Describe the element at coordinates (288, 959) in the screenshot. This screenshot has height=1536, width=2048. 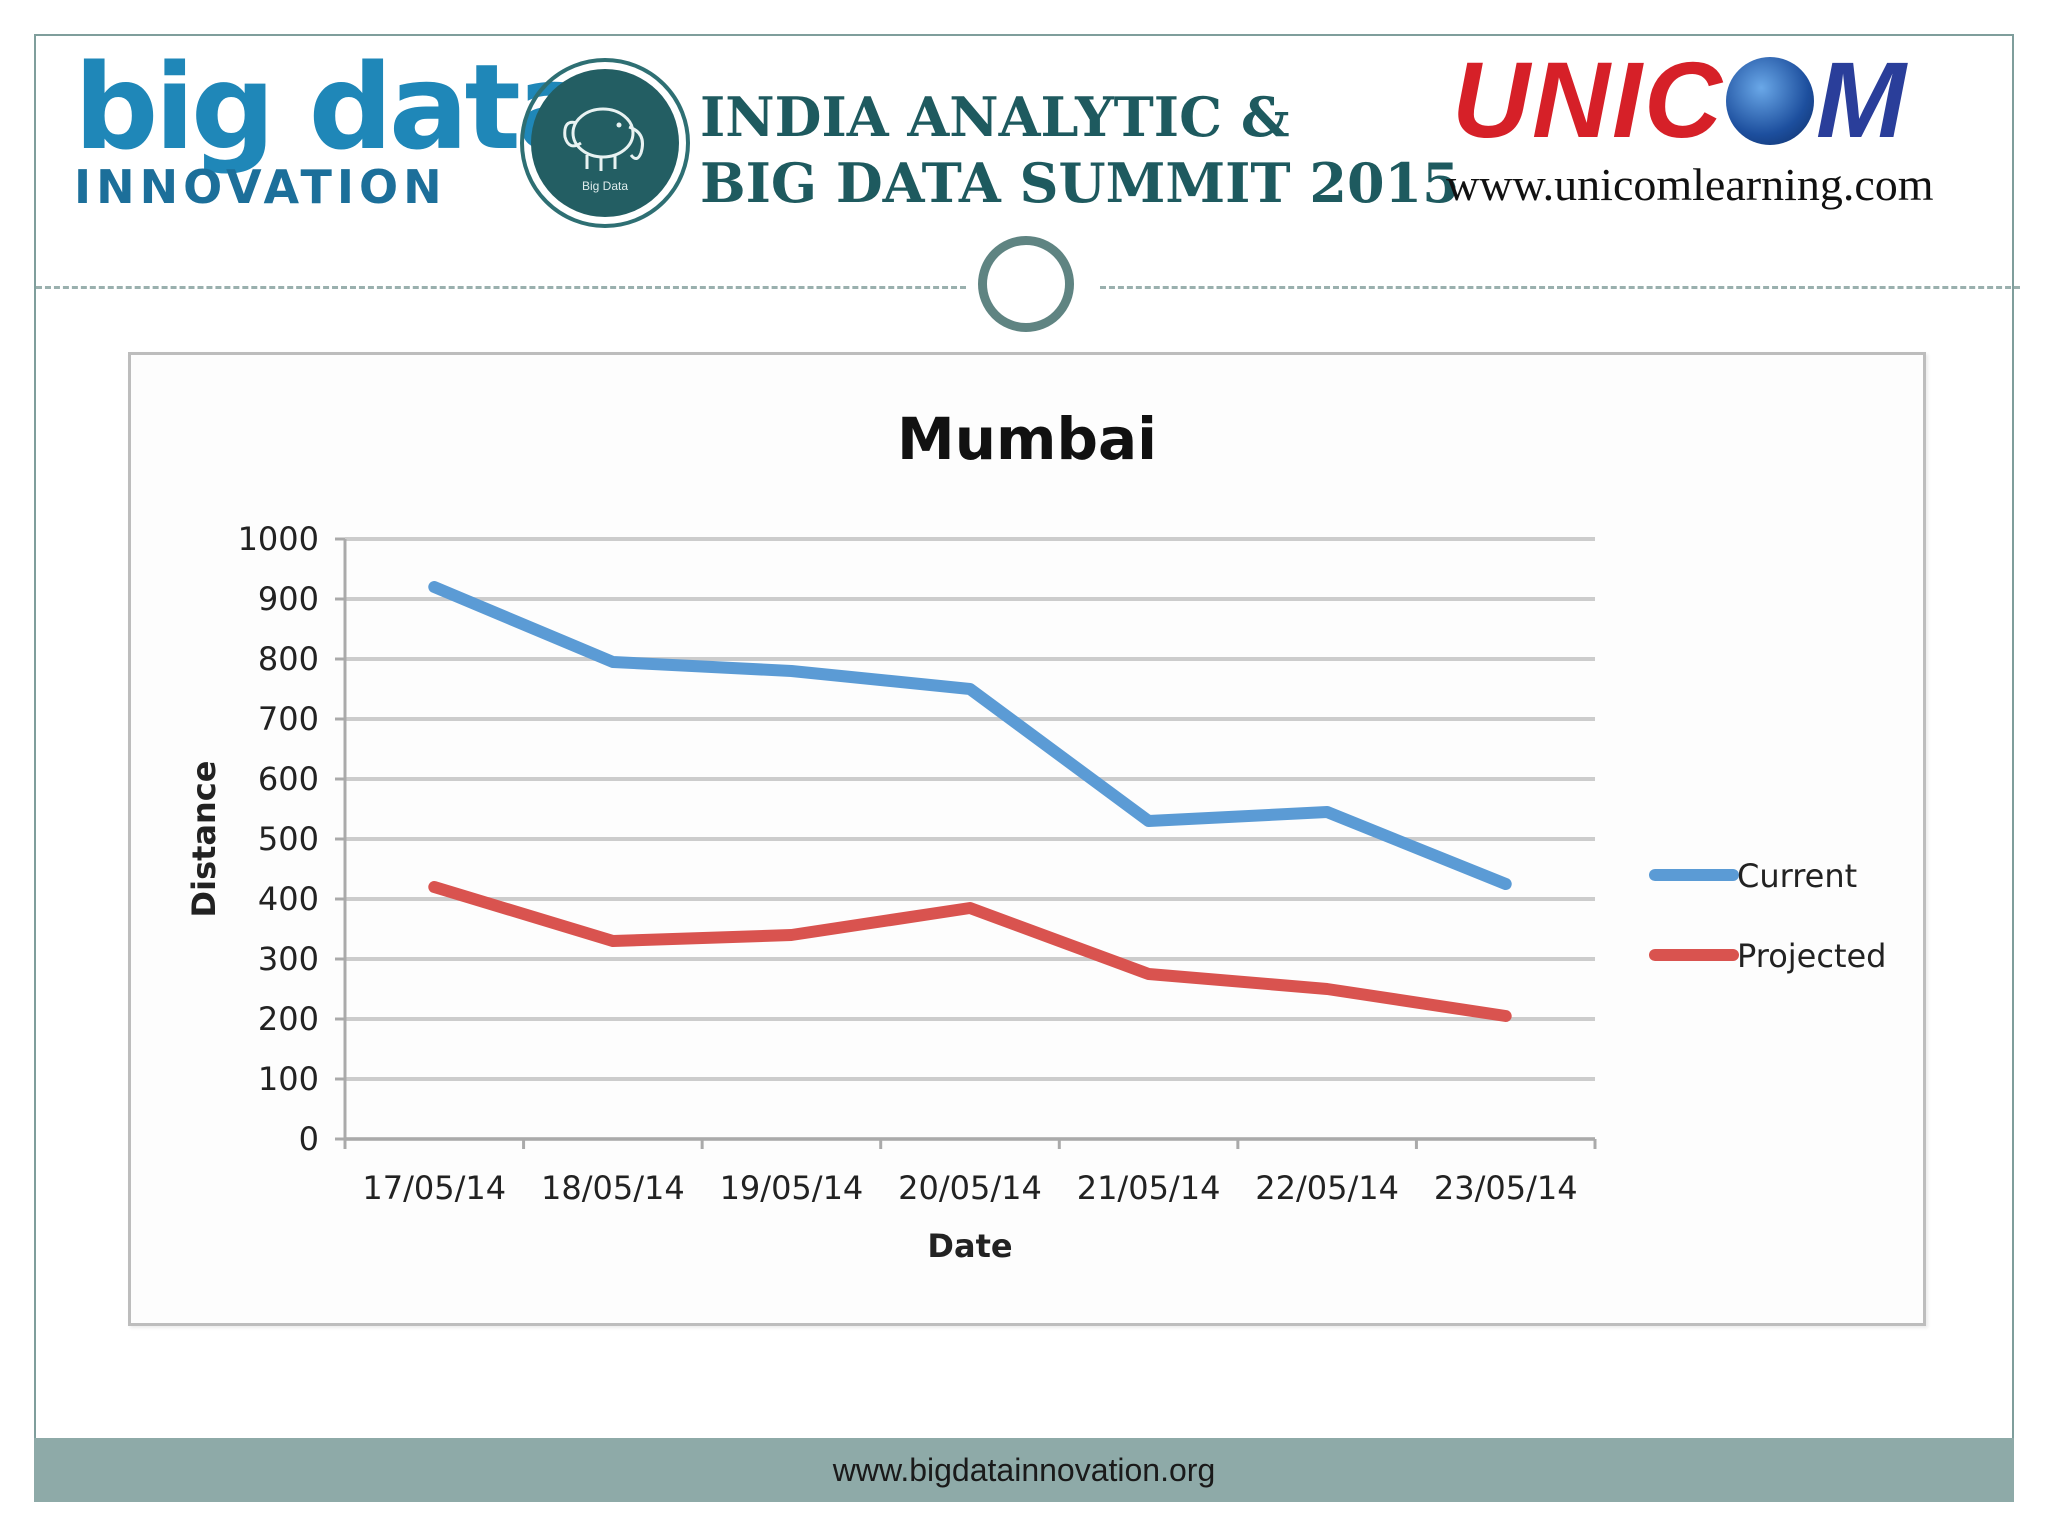
I see `y-tick-label: 300` at that location.